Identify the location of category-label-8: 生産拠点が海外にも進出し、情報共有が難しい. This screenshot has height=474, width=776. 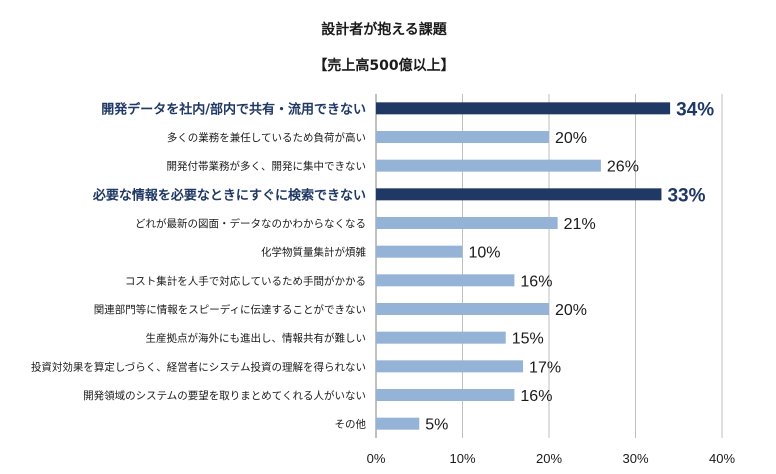
(256, 338).